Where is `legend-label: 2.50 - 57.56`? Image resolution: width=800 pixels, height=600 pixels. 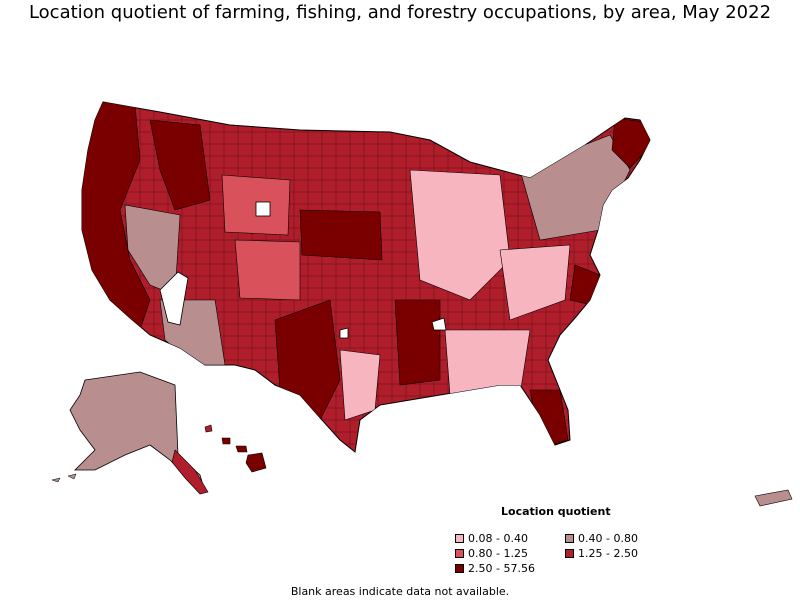 legend-label: 2.50 - 57.56 is located at coordinates (501, 568).